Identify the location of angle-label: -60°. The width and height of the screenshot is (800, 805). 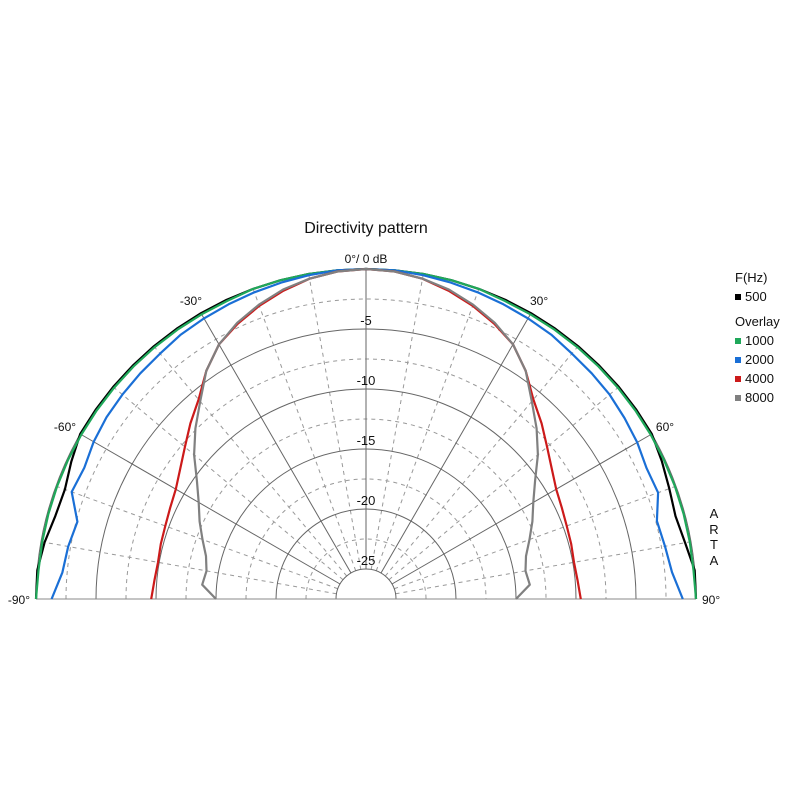
(65, 427).